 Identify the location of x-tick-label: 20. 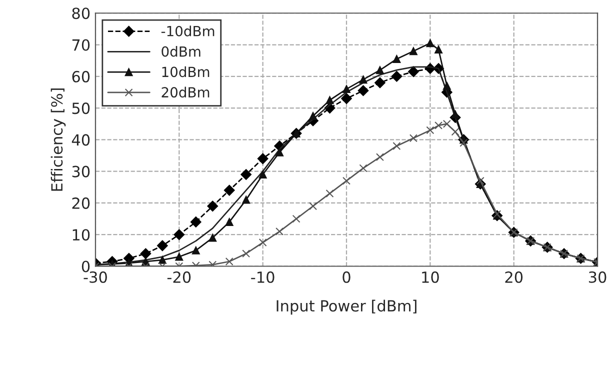
(514, 277).